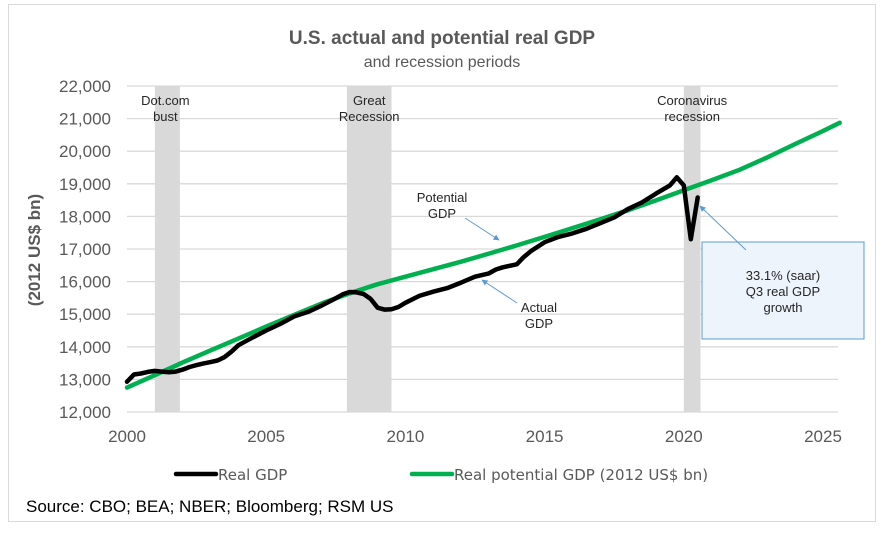 Image resolution: width=884 pixels, height=536 pixels. What do you see at coordinates (405, 436) in the screenshot?
I see `x-tick-label: 2010` at bounding box center [405, 436].